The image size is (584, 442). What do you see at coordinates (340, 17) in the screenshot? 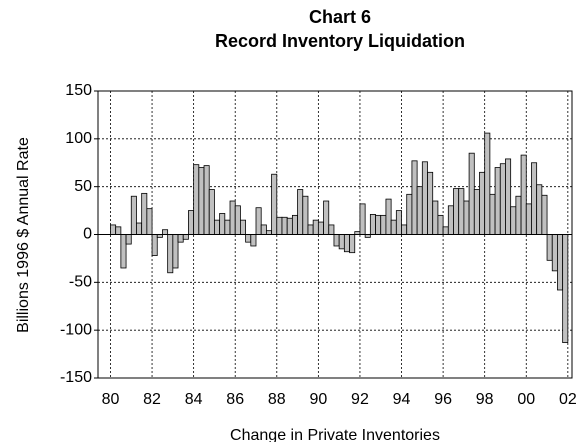
I see `chart-title: Chart 6` at bounding box center [340, 17].